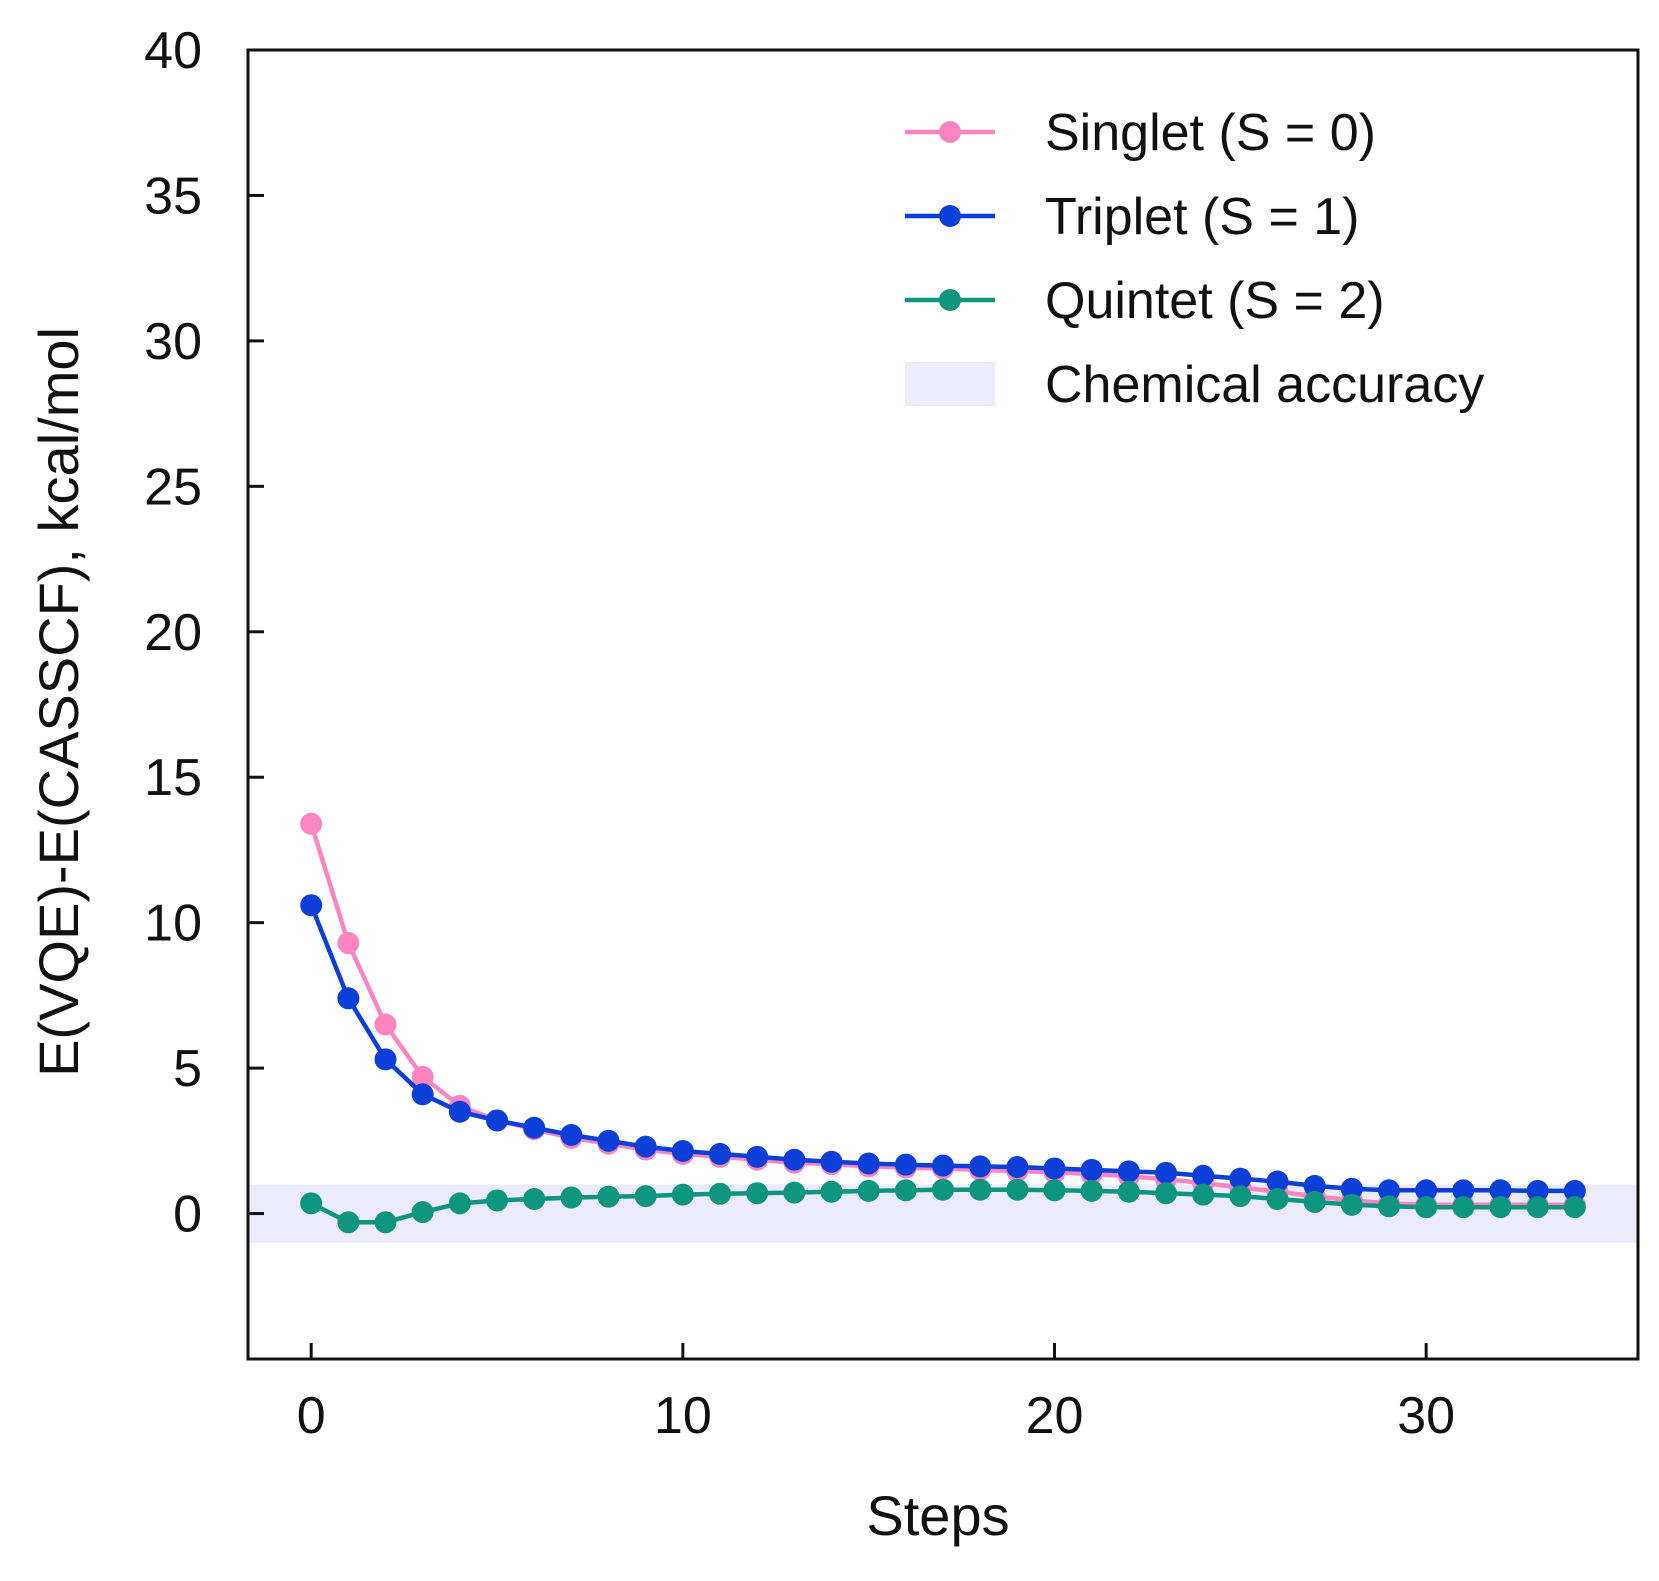 The width and height of the screenshot is (1659, 1581). Describe the element at coordinates (173, 633) in the screenshot. I see `y-tick-label-4: 20` at that location.